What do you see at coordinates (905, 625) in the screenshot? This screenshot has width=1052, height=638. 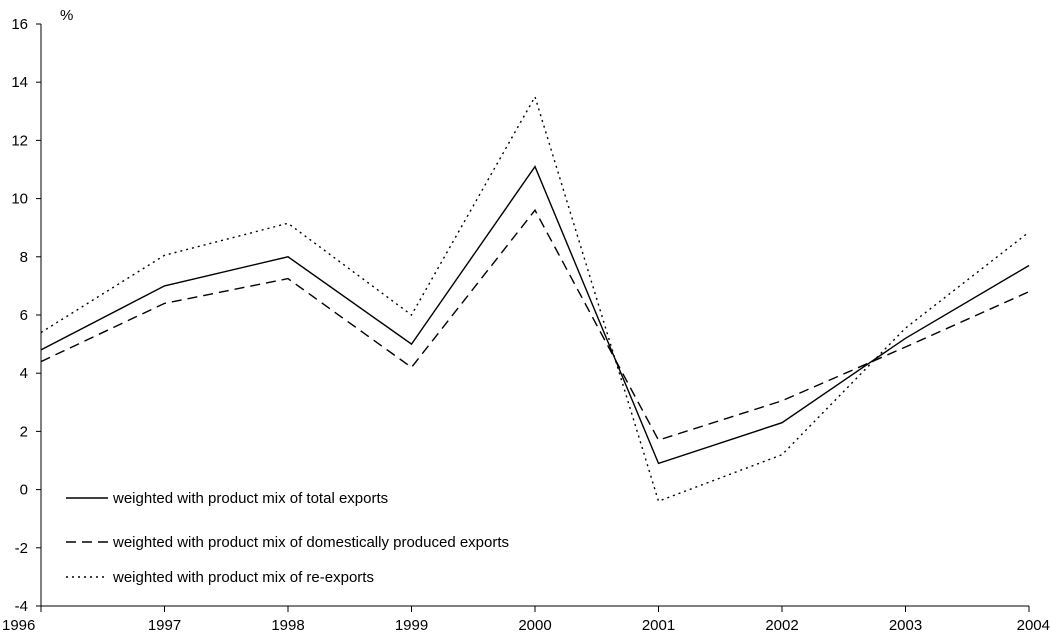 I see `x-tick-label: 2003` at bounding box center [905, 625].